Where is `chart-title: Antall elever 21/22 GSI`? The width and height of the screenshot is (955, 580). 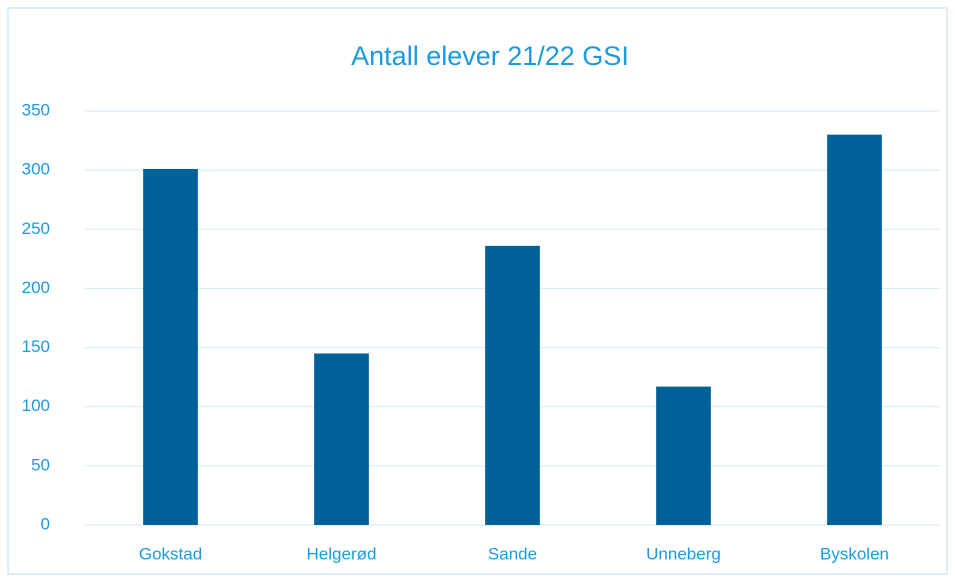 chart-title: Antall elever 21/22 GSI is located at coordinates (490, 56).